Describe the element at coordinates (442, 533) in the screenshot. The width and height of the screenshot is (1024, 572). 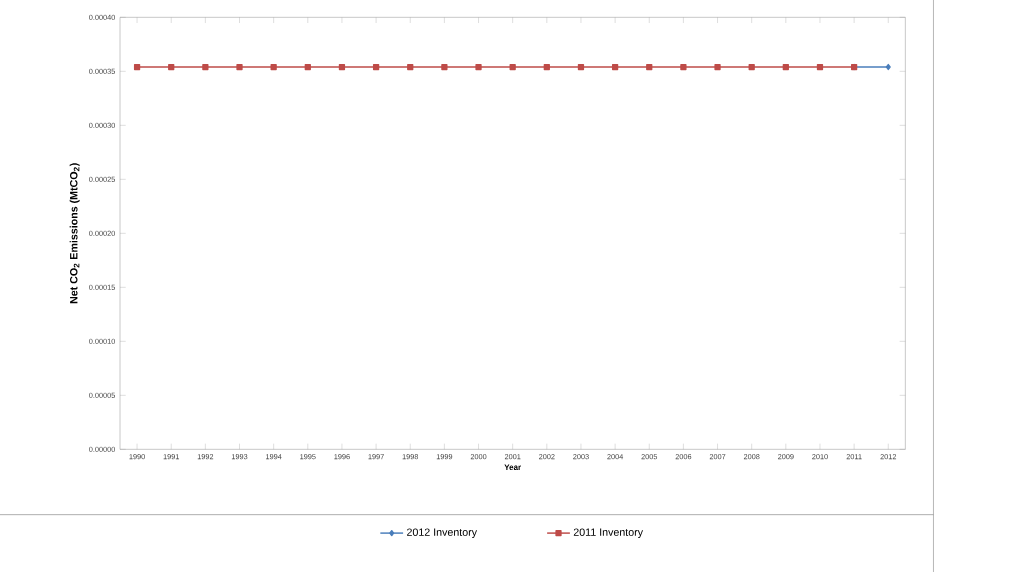
I see `legend-label: 2012 Inventory` at that location.